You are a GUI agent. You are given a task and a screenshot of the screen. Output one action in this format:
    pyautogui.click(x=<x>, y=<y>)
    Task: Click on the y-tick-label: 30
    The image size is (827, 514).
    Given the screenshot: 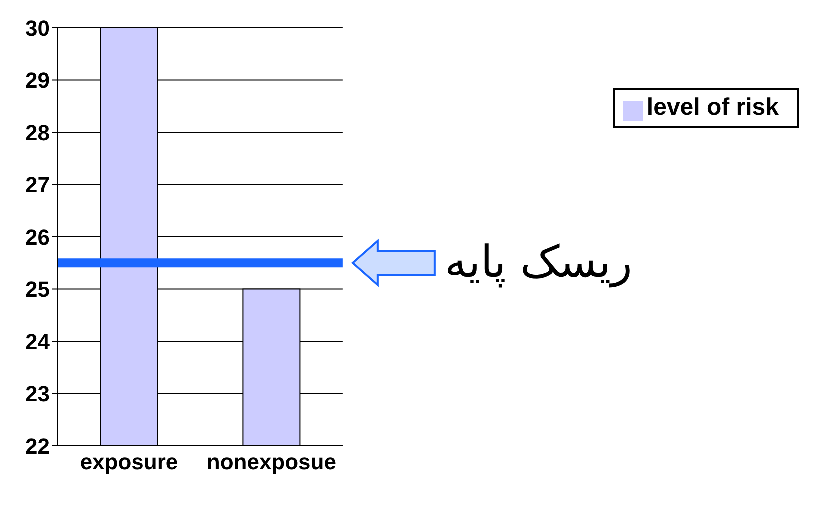 What is the action you would take?
    pyautogui.click(x=38, y=28)
    